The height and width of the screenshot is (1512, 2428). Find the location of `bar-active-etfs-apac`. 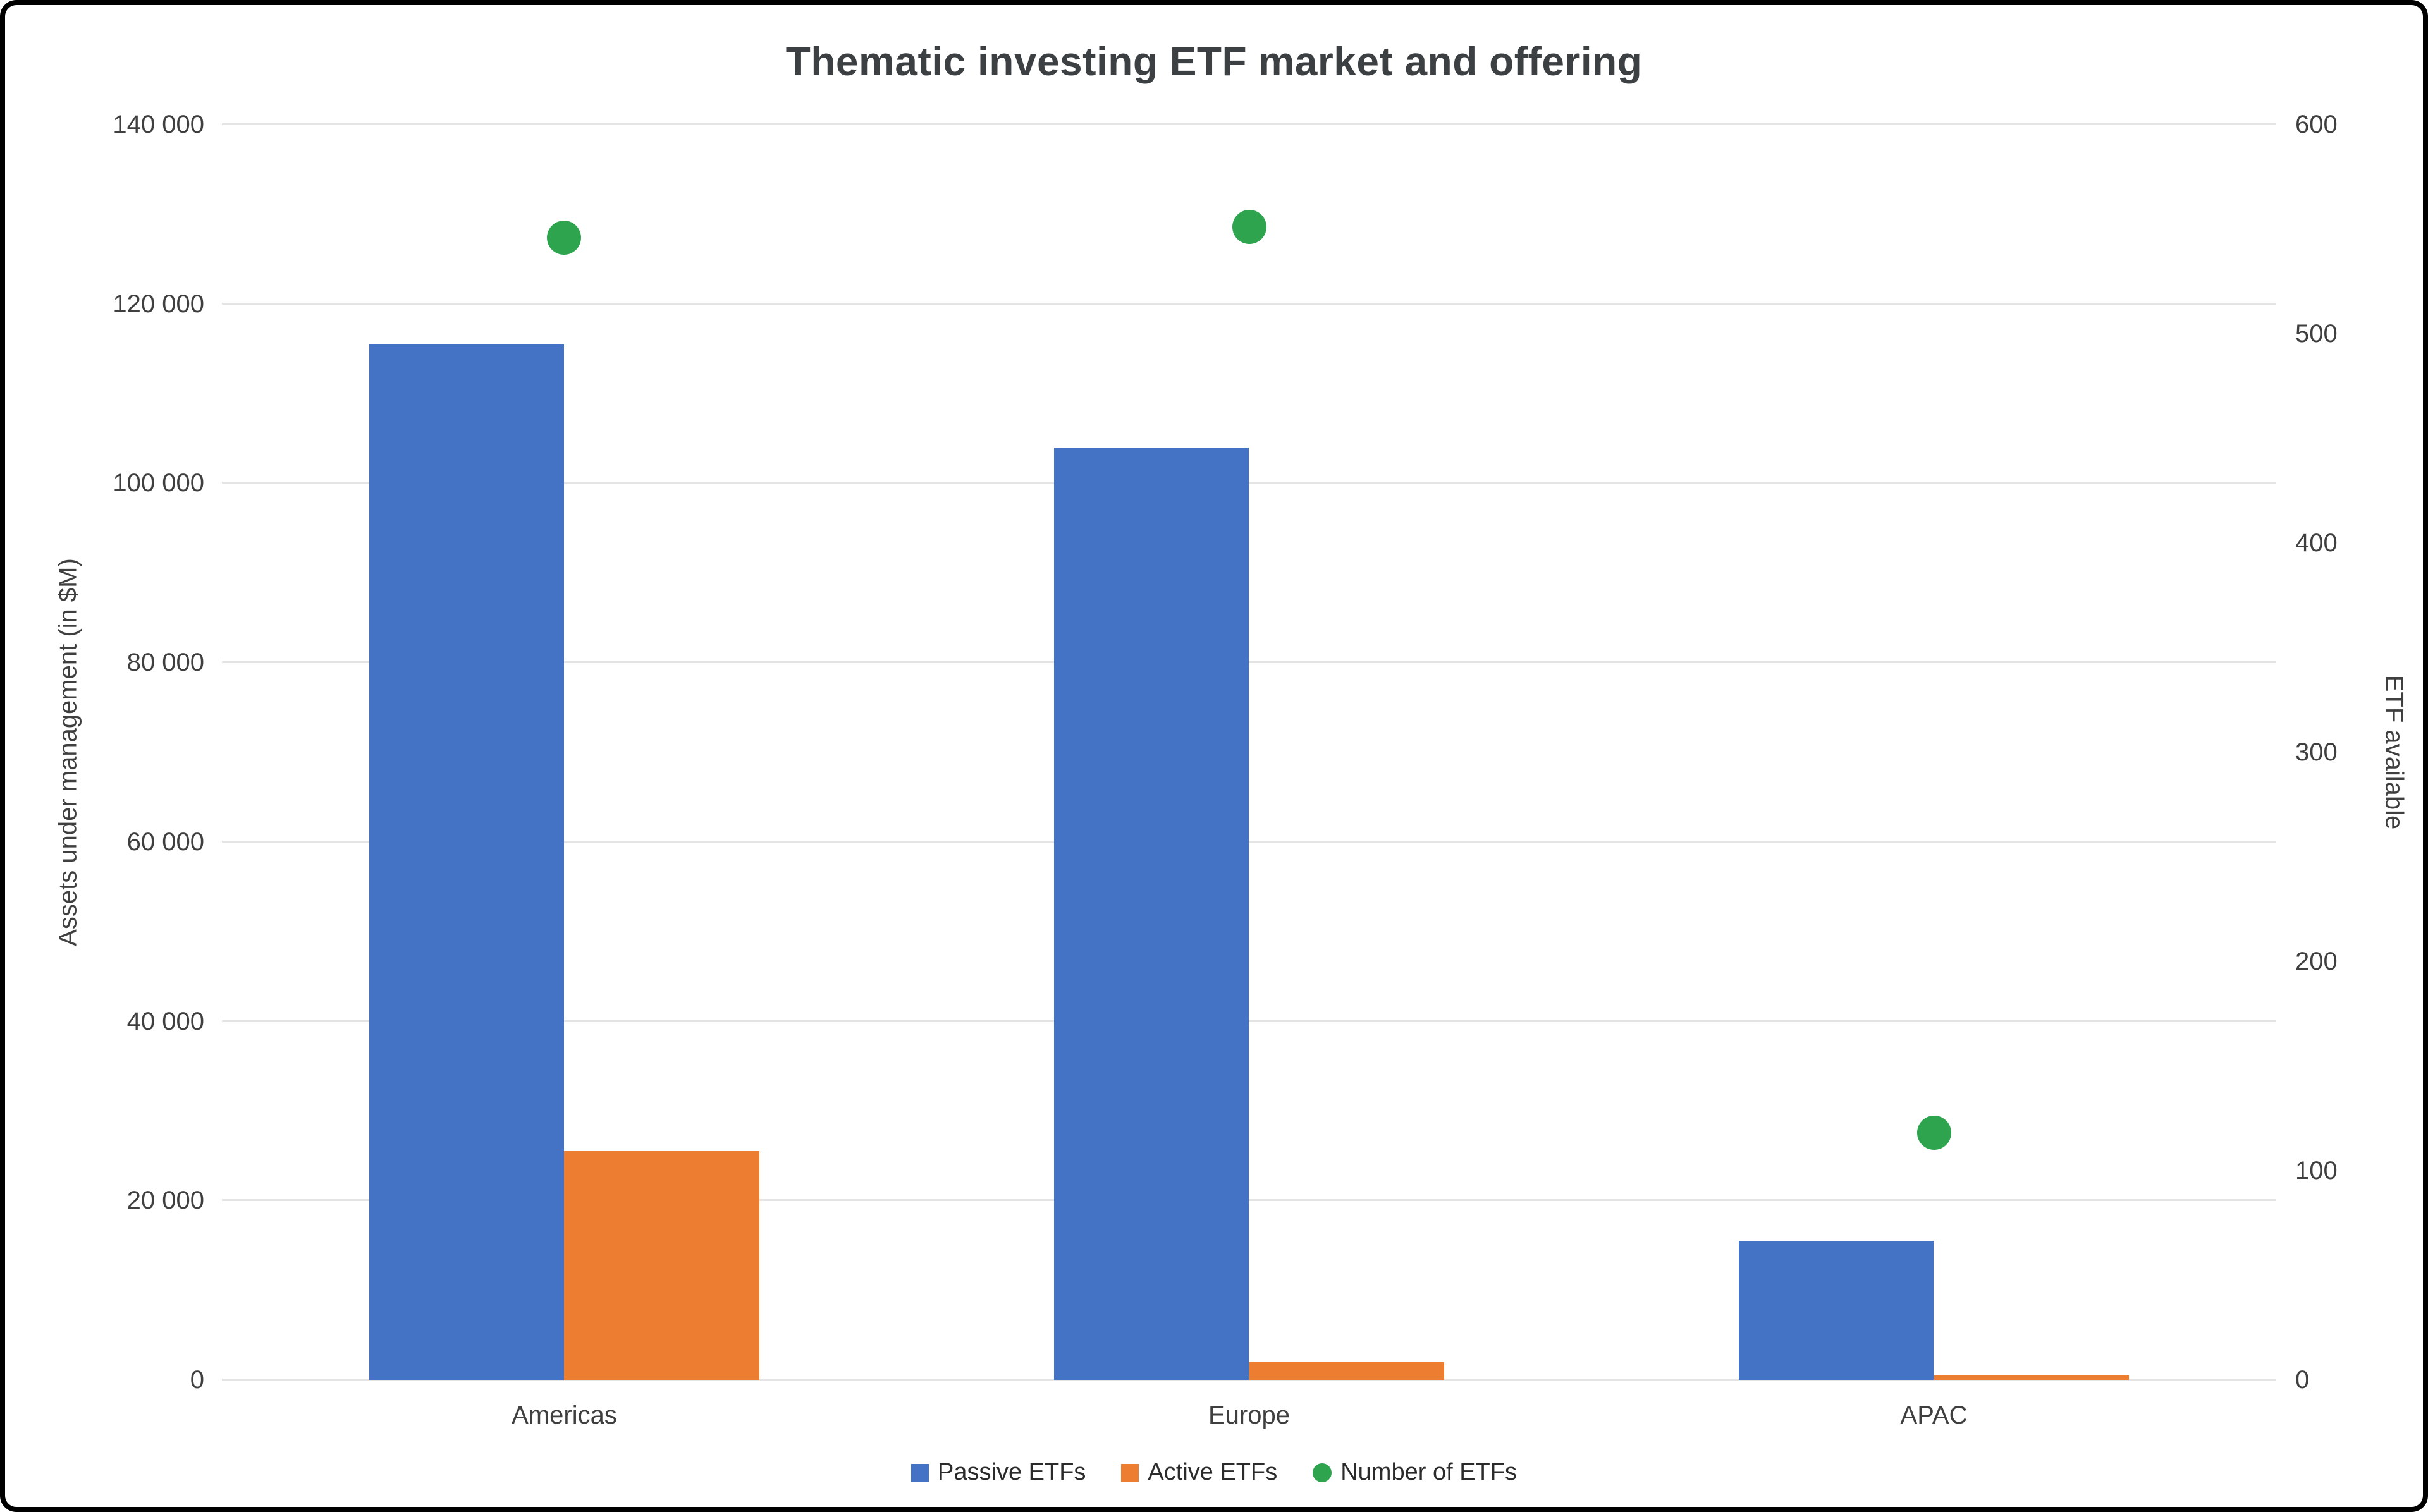

bar-active-etfs-apac is located at coordinates (2032, 1377).